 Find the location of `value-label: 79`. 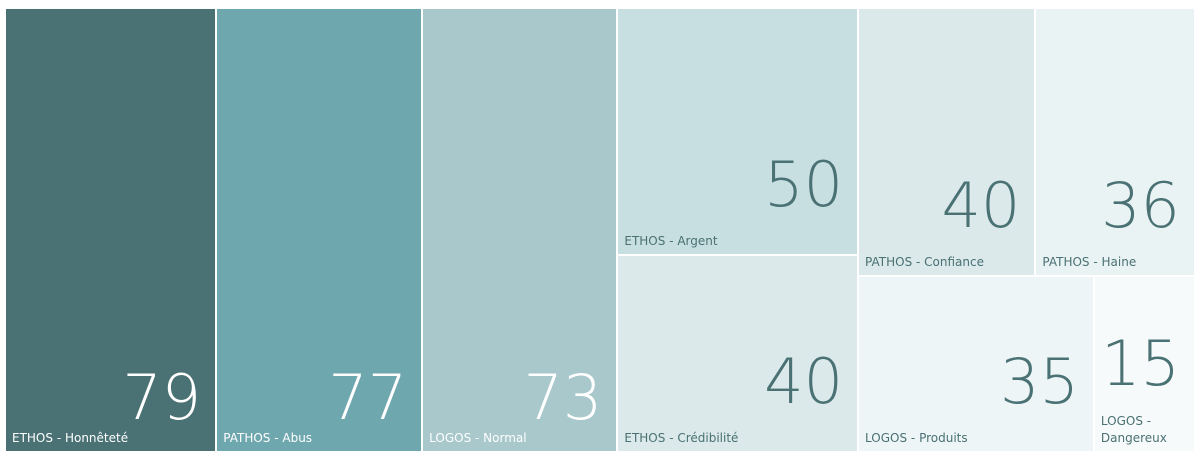

value-label: 79 is located at coordinates (162, 397).